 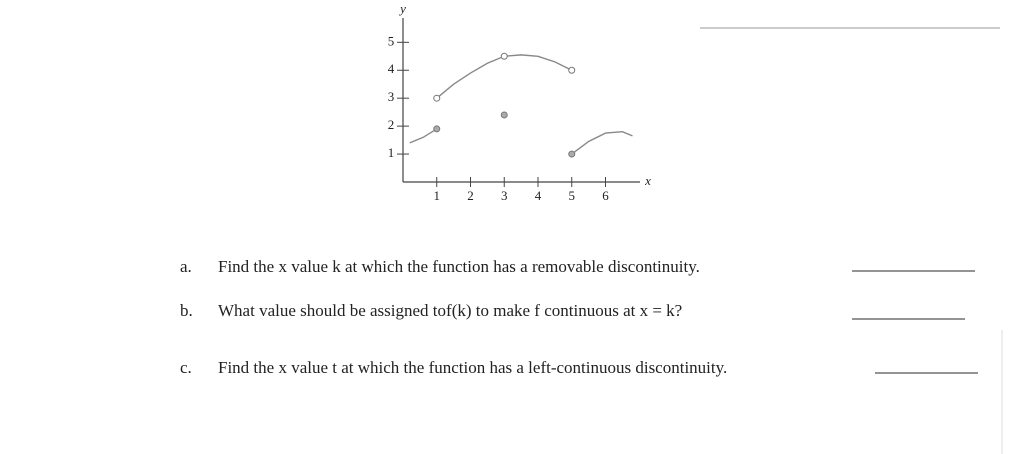 I want to click on question-letter: b., so click(x=186, y=310).